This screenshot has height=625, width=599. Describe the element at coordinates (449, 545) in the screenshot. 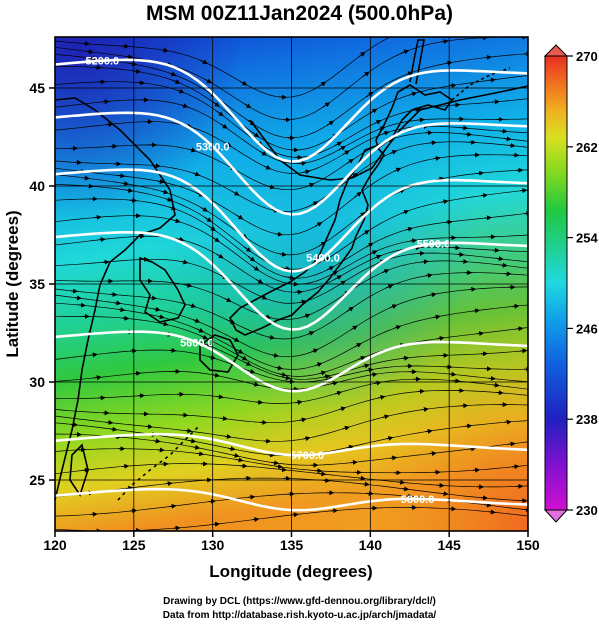

I see `x-tick-label: 145` at that location.